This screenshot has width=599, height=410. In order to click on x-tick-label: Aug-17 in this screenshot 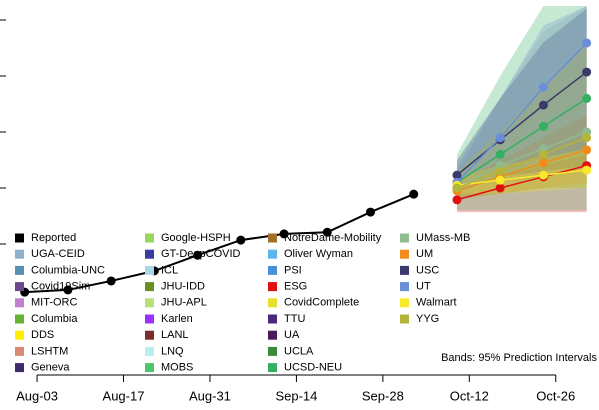, I will do `click(124, 395)`.